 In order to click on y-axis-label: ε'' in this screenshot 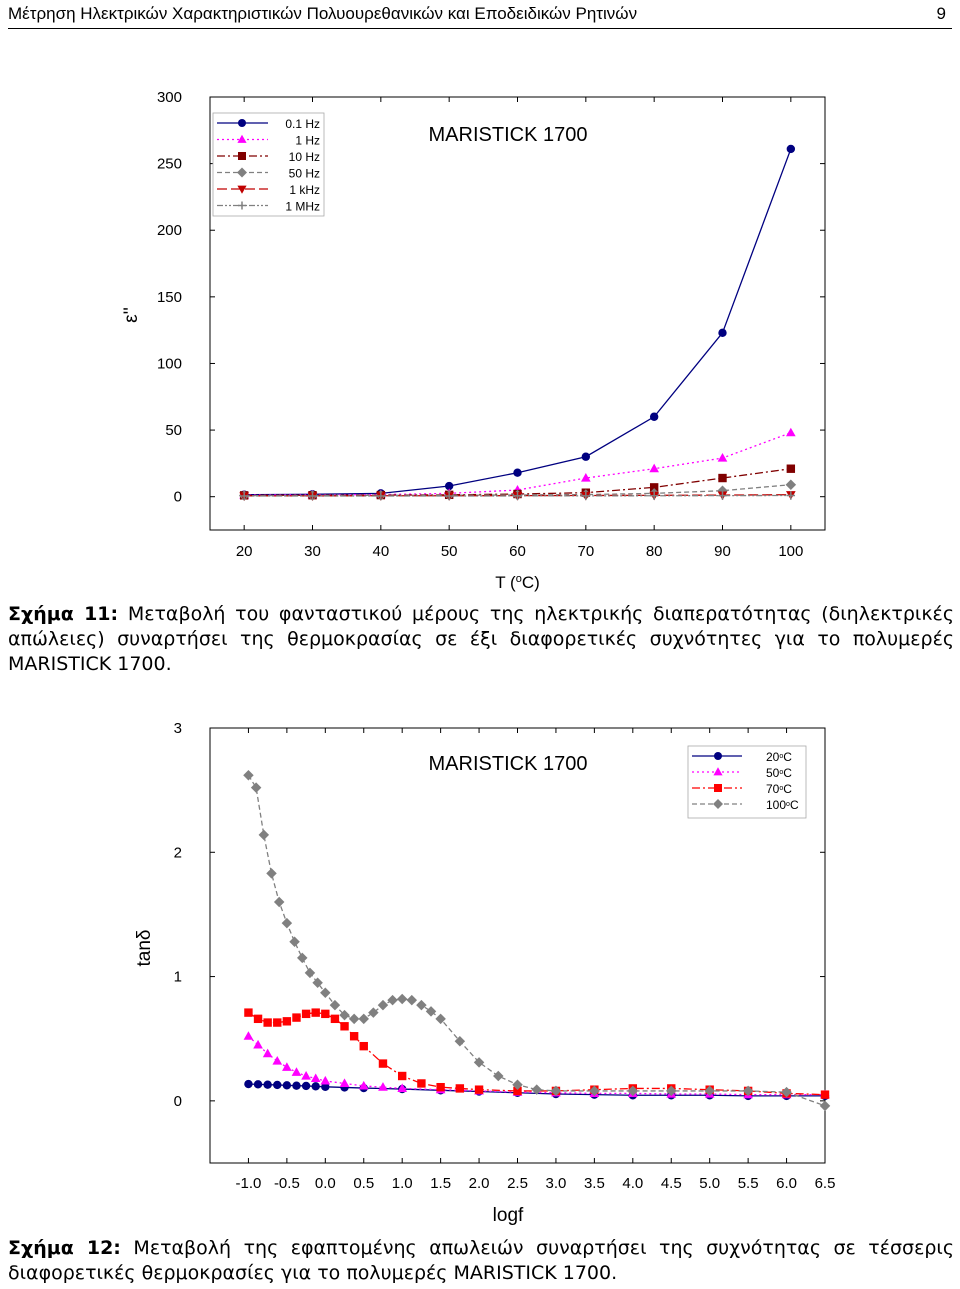, I will do `click(131, 315)`.